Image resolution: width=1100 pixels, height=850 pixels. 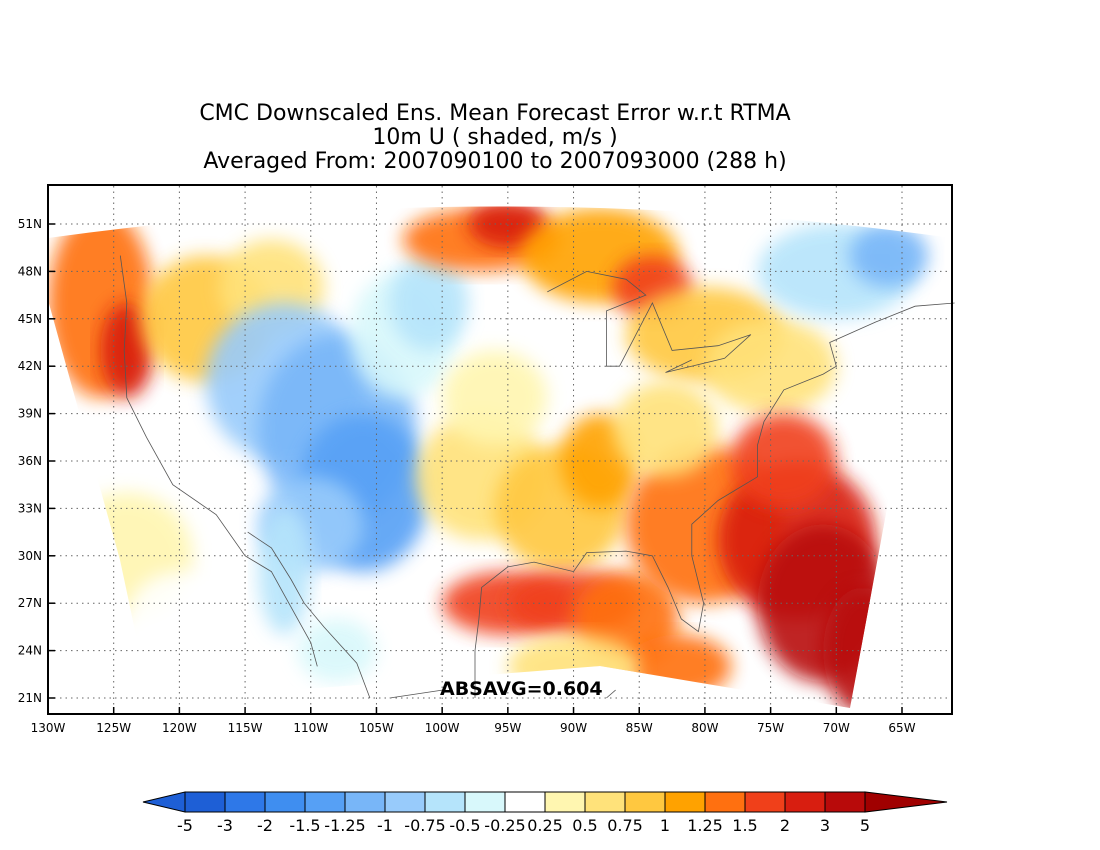 What do you see at coordinates (785, 825) in the screenshot?
I see `colorbar-level-label: 2` at bounding box center [785, 825].